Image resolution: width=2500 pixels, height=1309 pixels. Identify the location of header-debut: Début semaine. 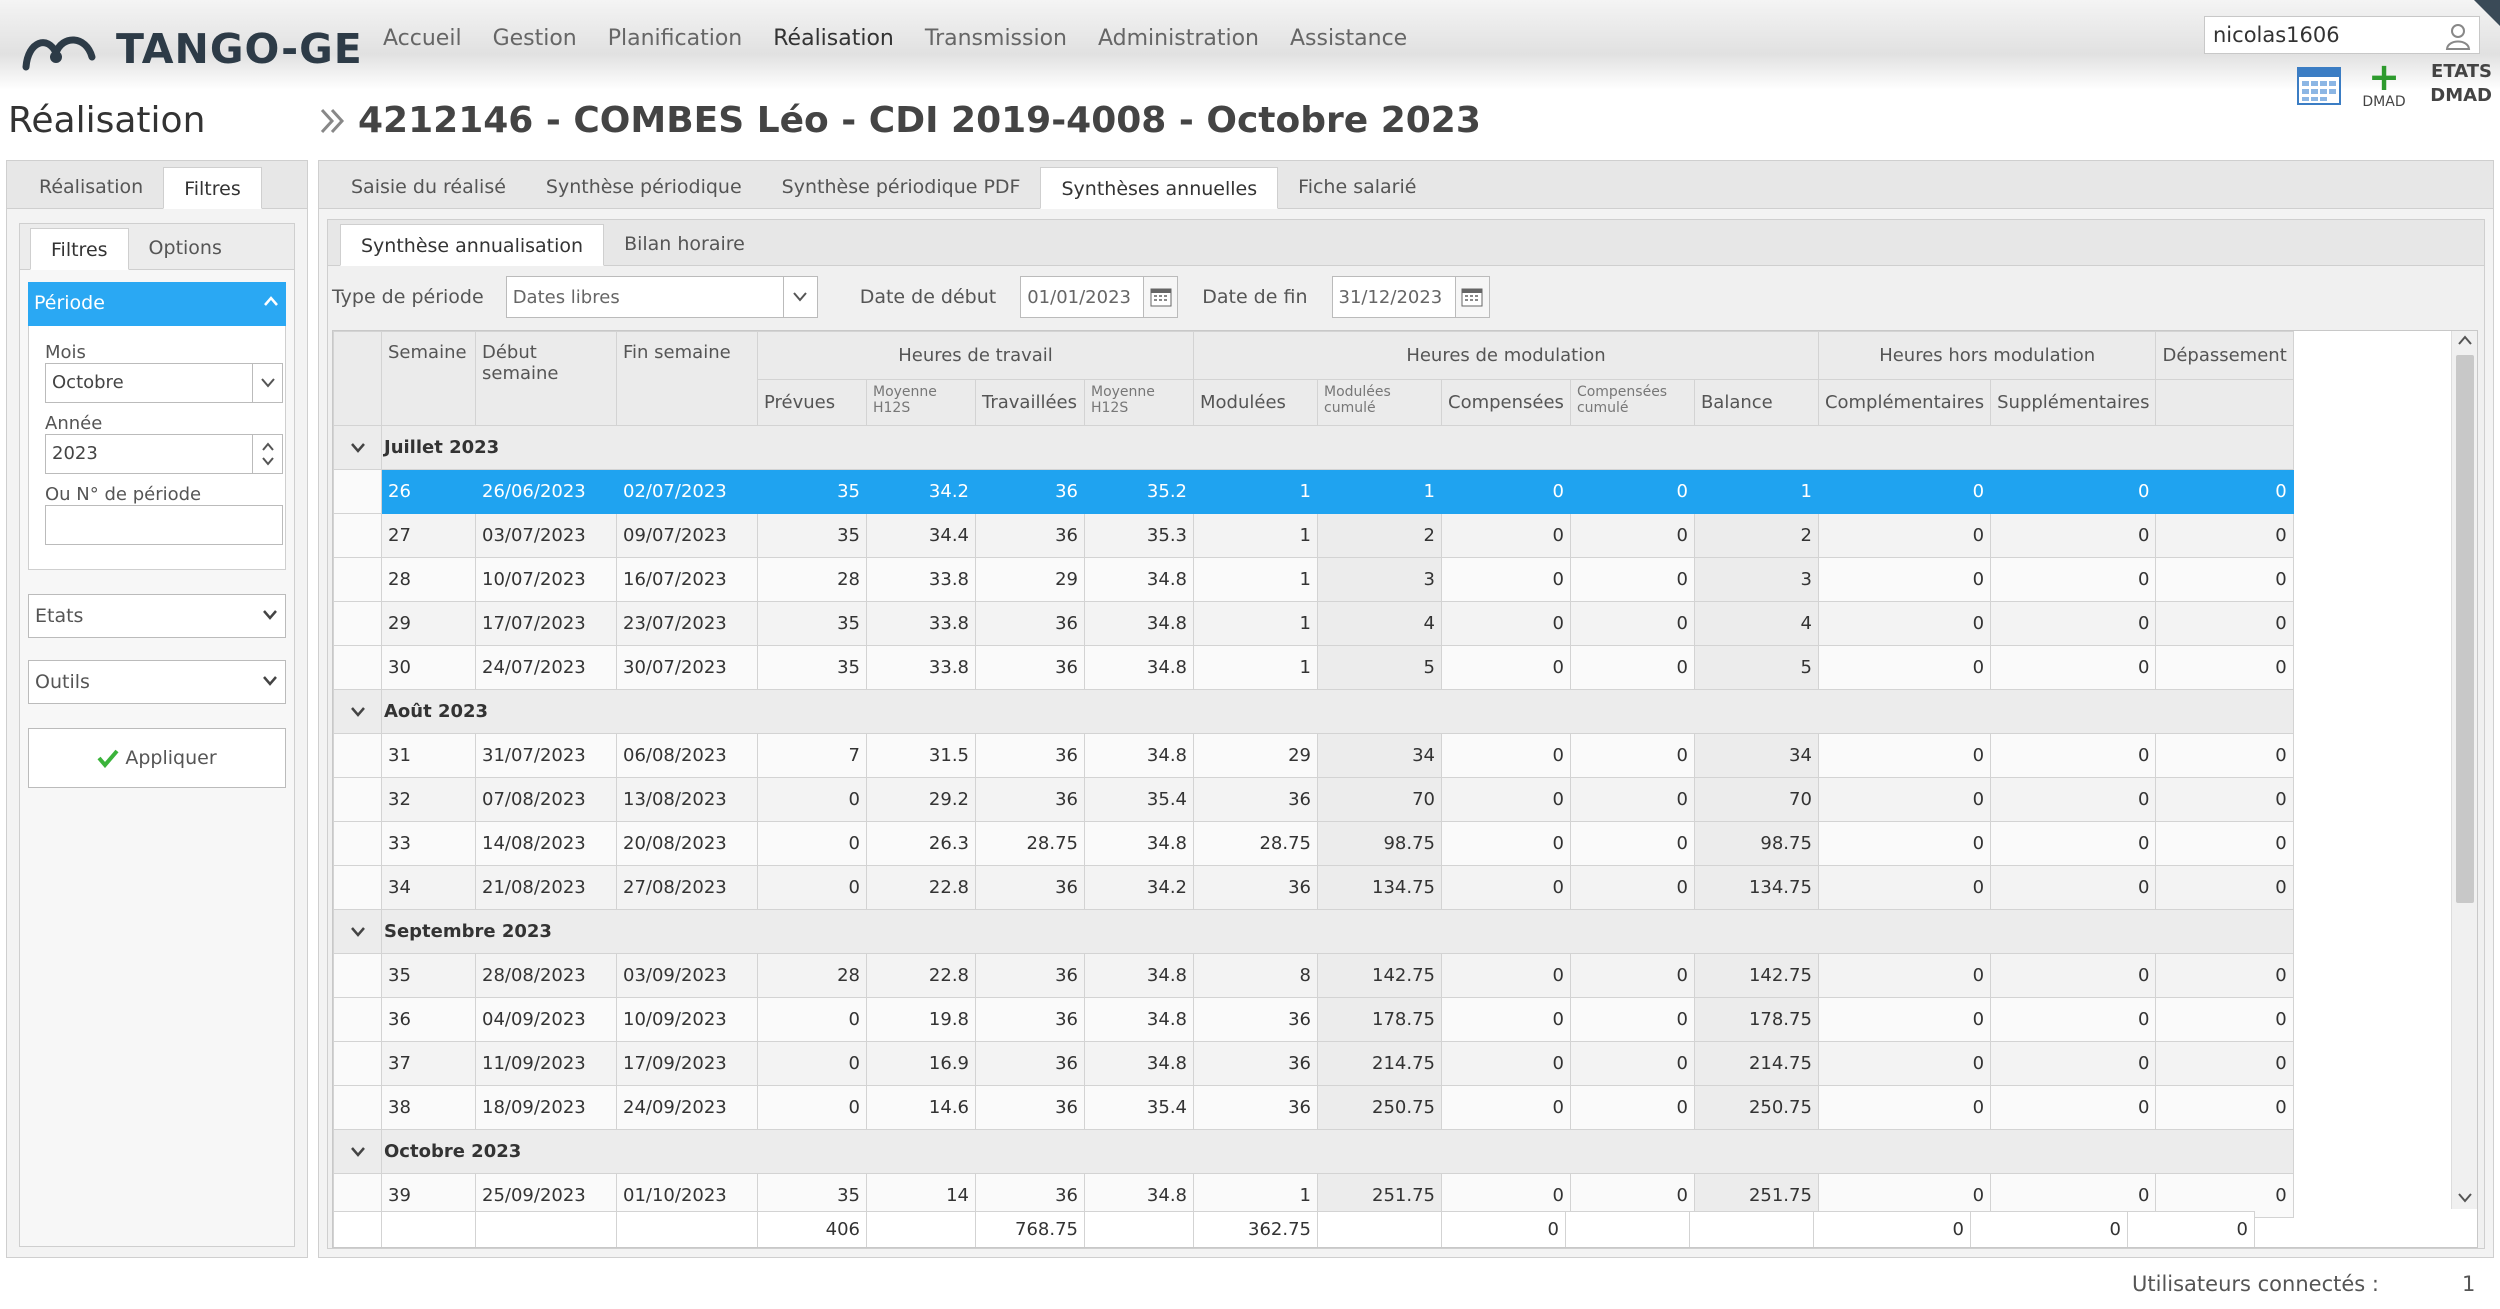
(546, 378).